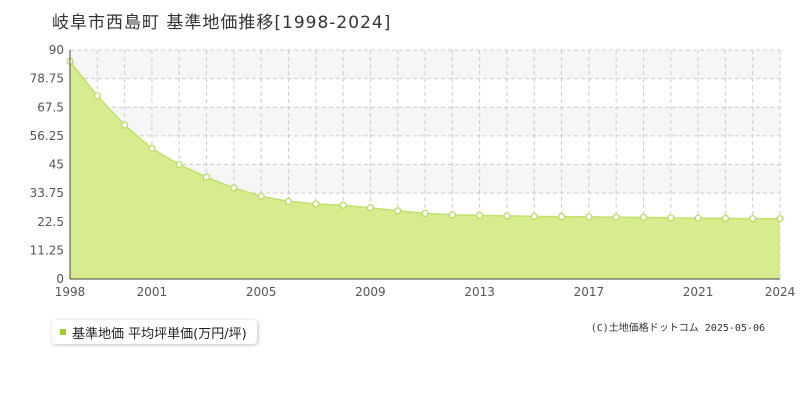  I want to click on y-tick-label: 45, so click(56, 165).